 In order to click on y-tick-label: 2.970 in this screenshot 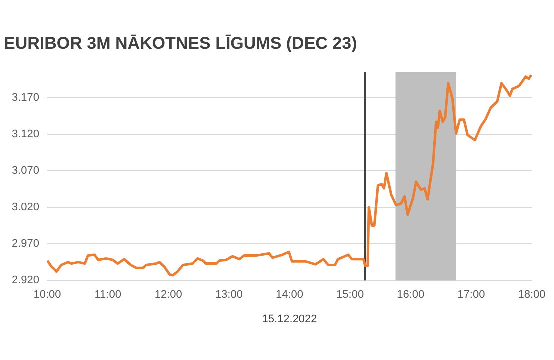, I will do `click(26, 244)`.